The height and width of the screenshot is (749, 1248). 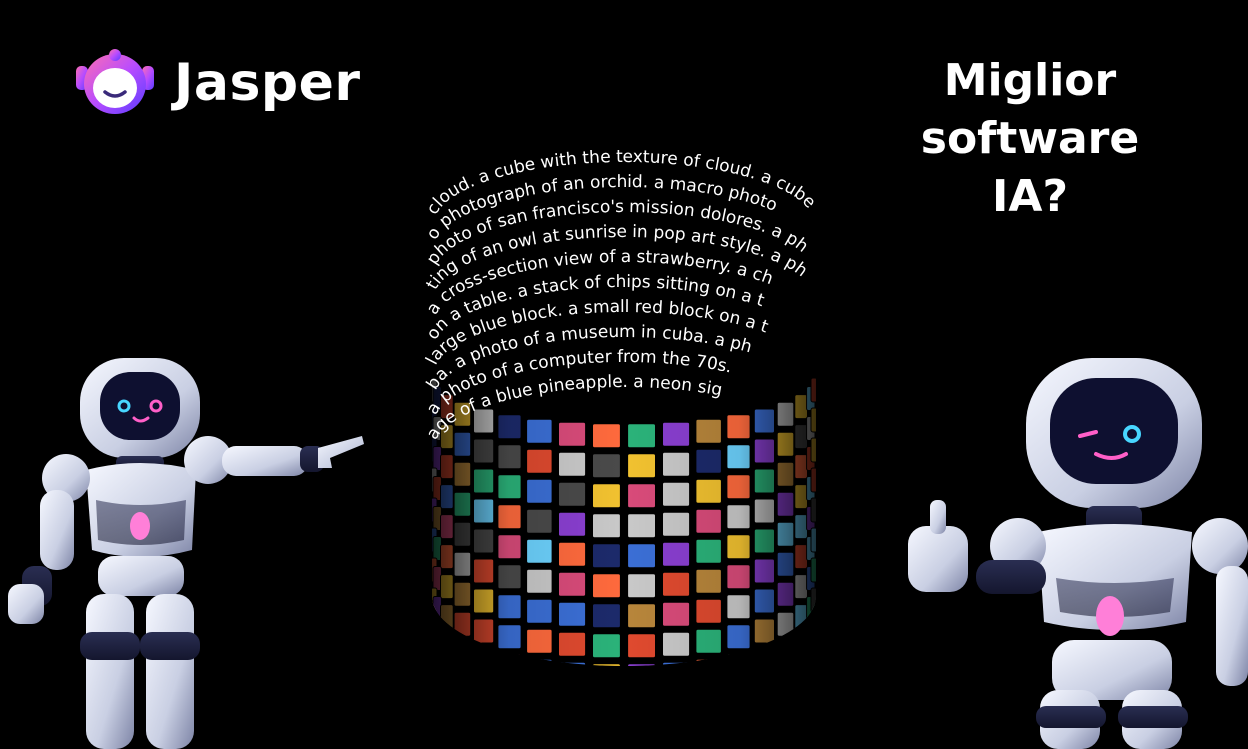 What do you see at coordinates (1030, 168) in the screenshot?
I see `headline-line-2: software IA?` at bounding box center [1030, 168].